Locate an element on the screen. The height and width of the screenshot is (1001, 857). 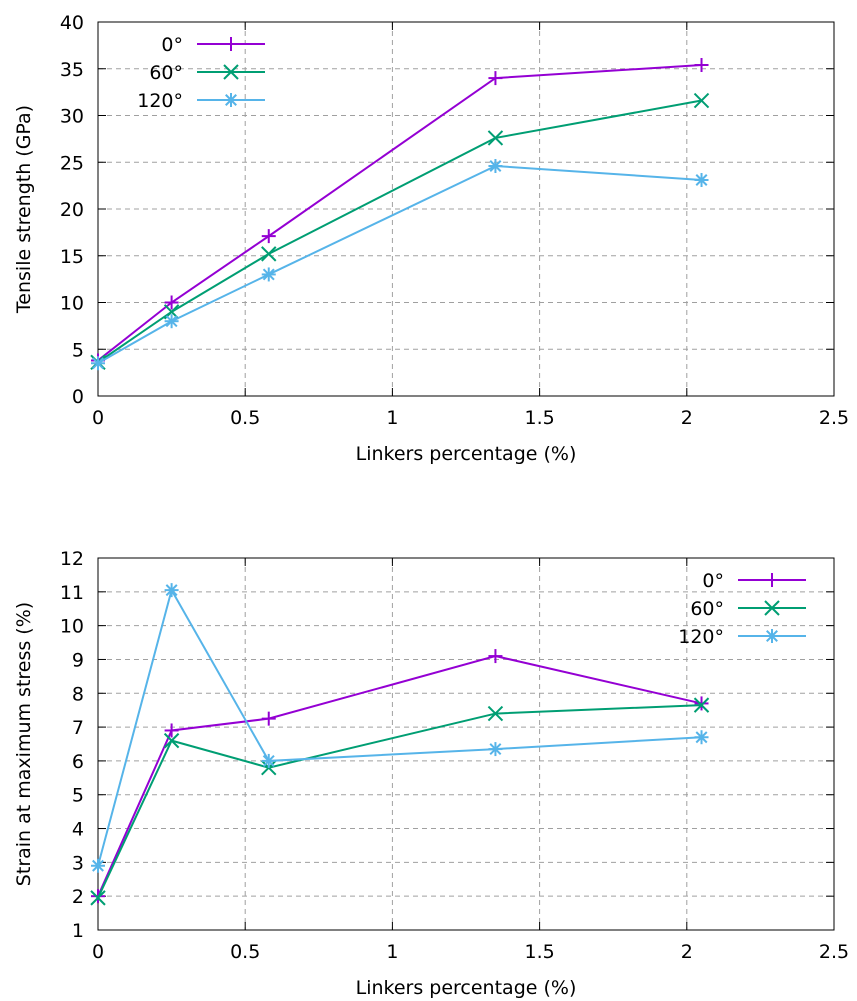
y-tick-label: 40 is located at coordinates (72, 23).